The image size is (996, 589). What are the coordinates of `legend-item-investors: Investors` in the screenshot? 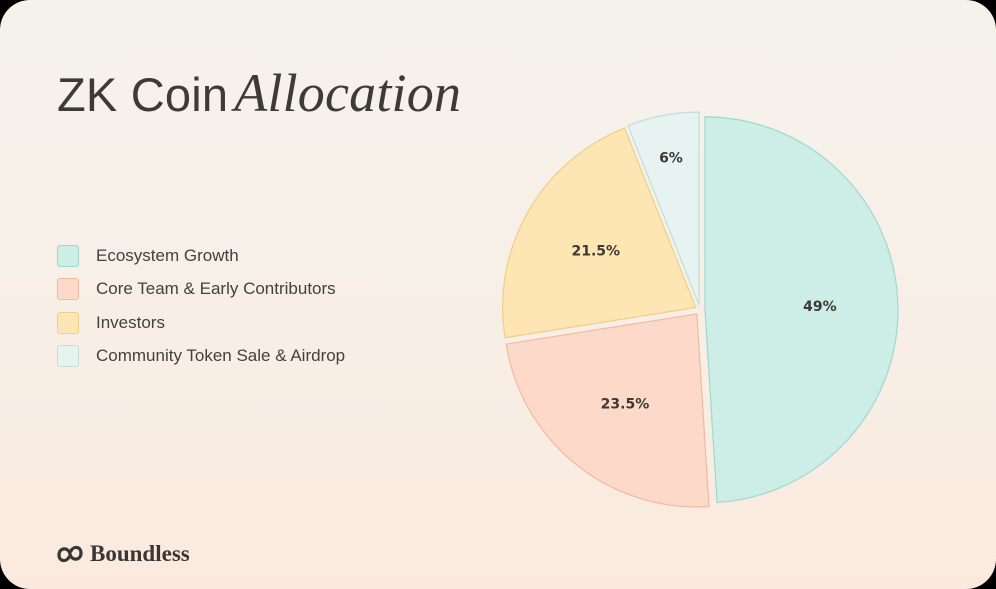 It's located at (201, 322).